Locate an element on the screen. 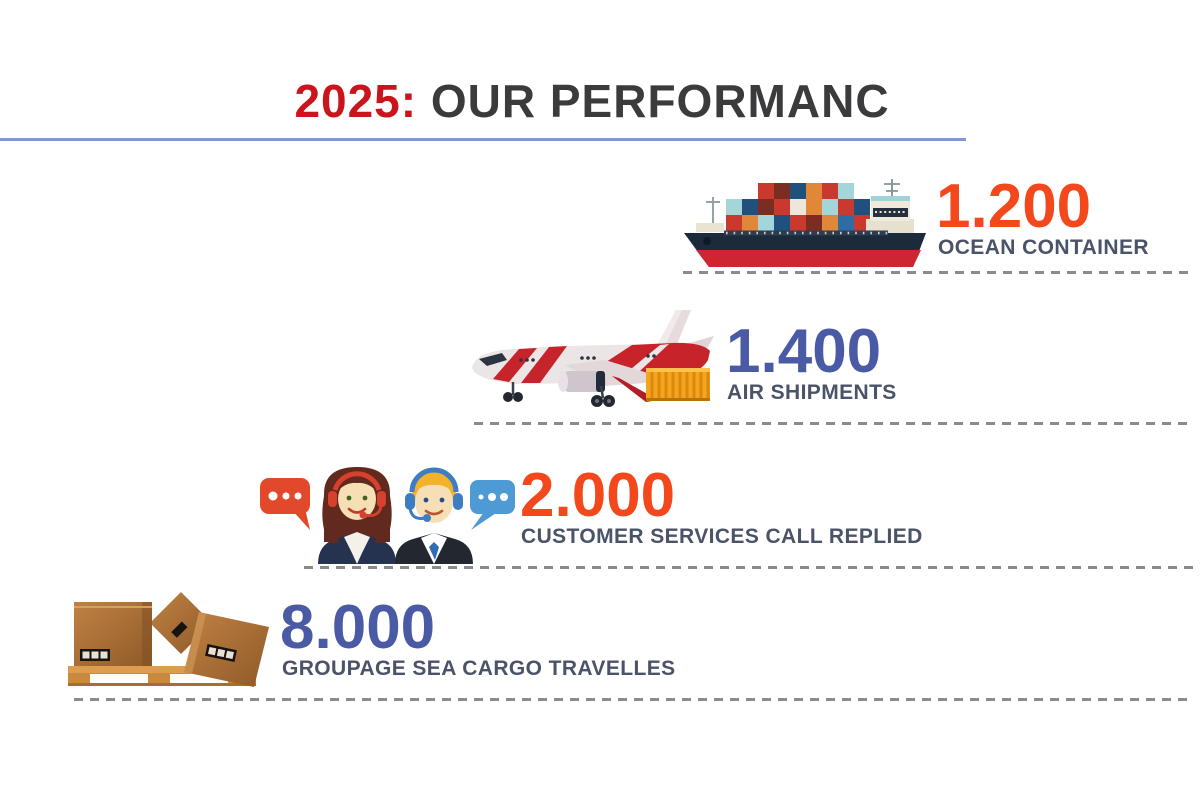 This screenshot has height=800, width=1200. title-rest: OUR PERFORMANC is located at coordinates (653, 101).